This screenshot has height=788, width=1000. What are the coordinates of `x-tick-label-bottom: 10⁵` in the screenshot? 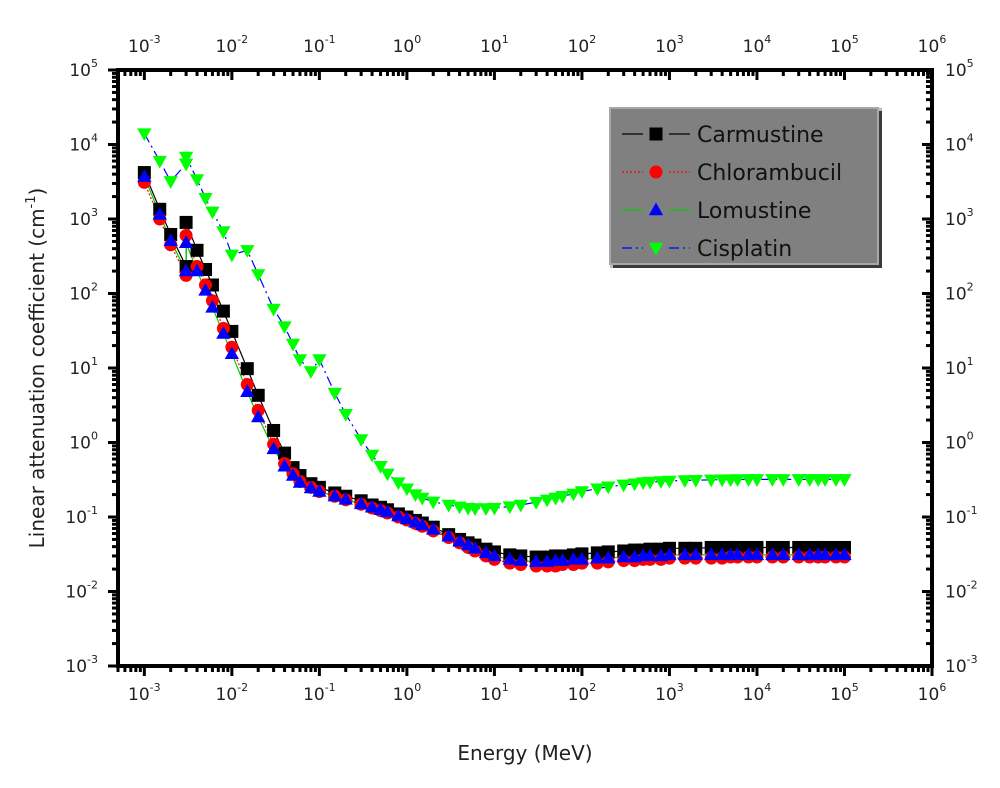 It's located at (844, 693).